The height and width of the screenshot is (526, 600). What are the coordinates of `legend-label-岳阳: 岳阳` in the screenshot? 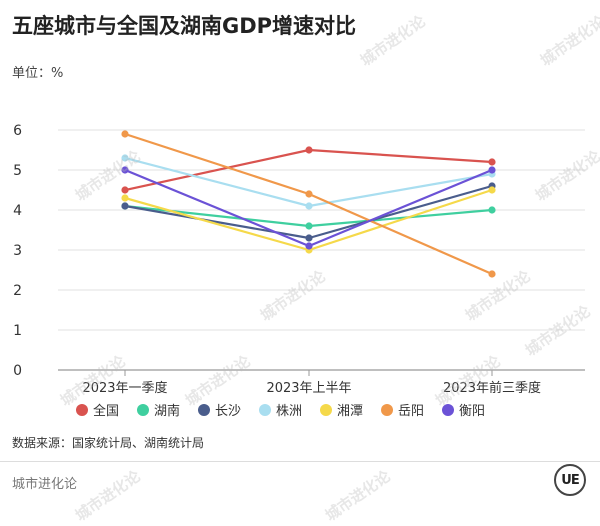 It's located at (411, 411).